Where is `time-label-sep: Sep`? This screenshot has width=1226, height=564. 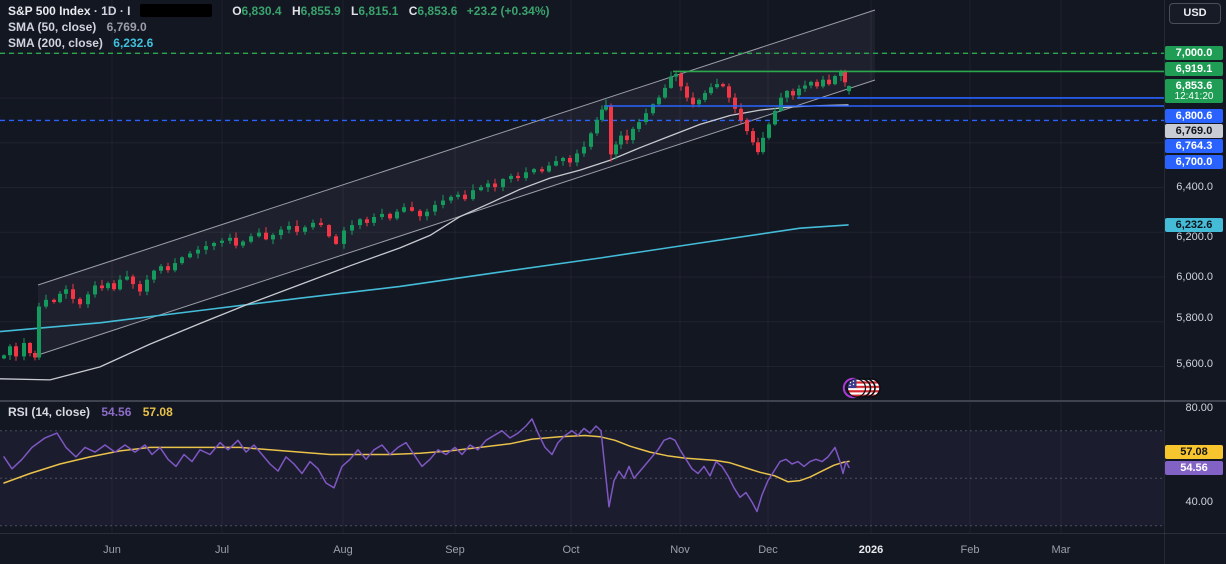 time-label-sep: Sep is located at coordinates (455, 550).